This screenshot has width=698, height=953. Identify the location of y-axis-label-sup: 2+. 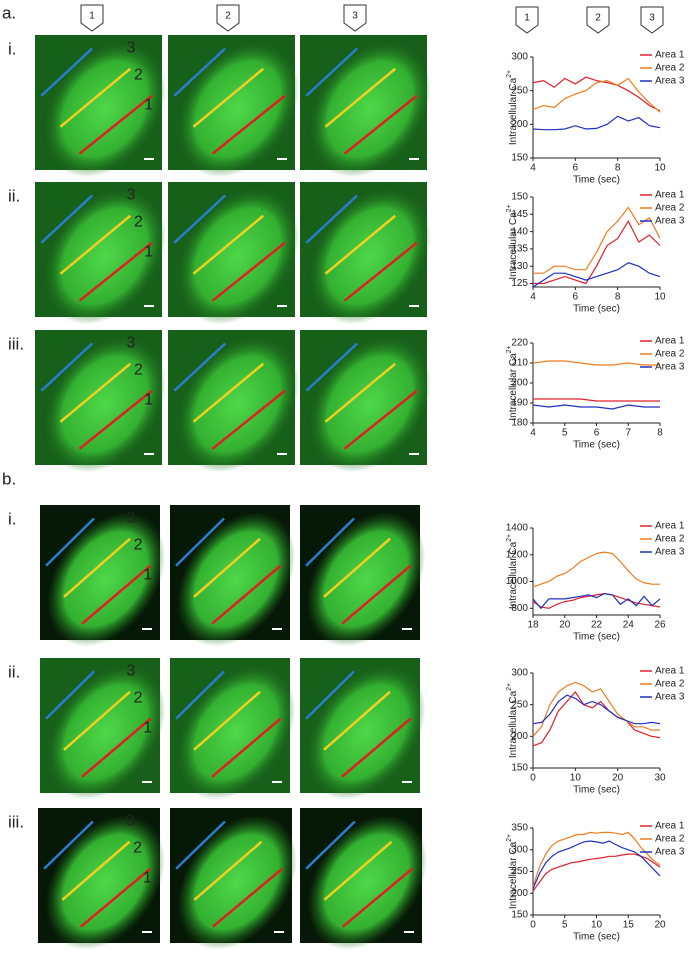
(509, 538).